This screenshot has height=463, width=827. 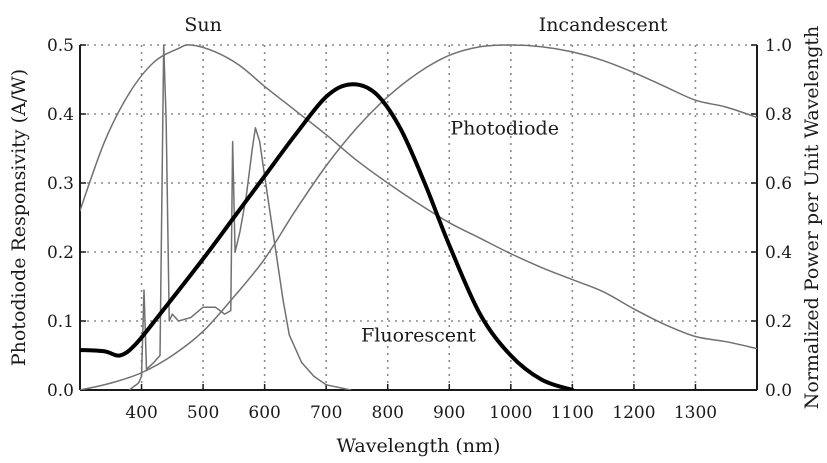 I want to click on y-left-tick-label: 0.5, so click(x=60, y=46).